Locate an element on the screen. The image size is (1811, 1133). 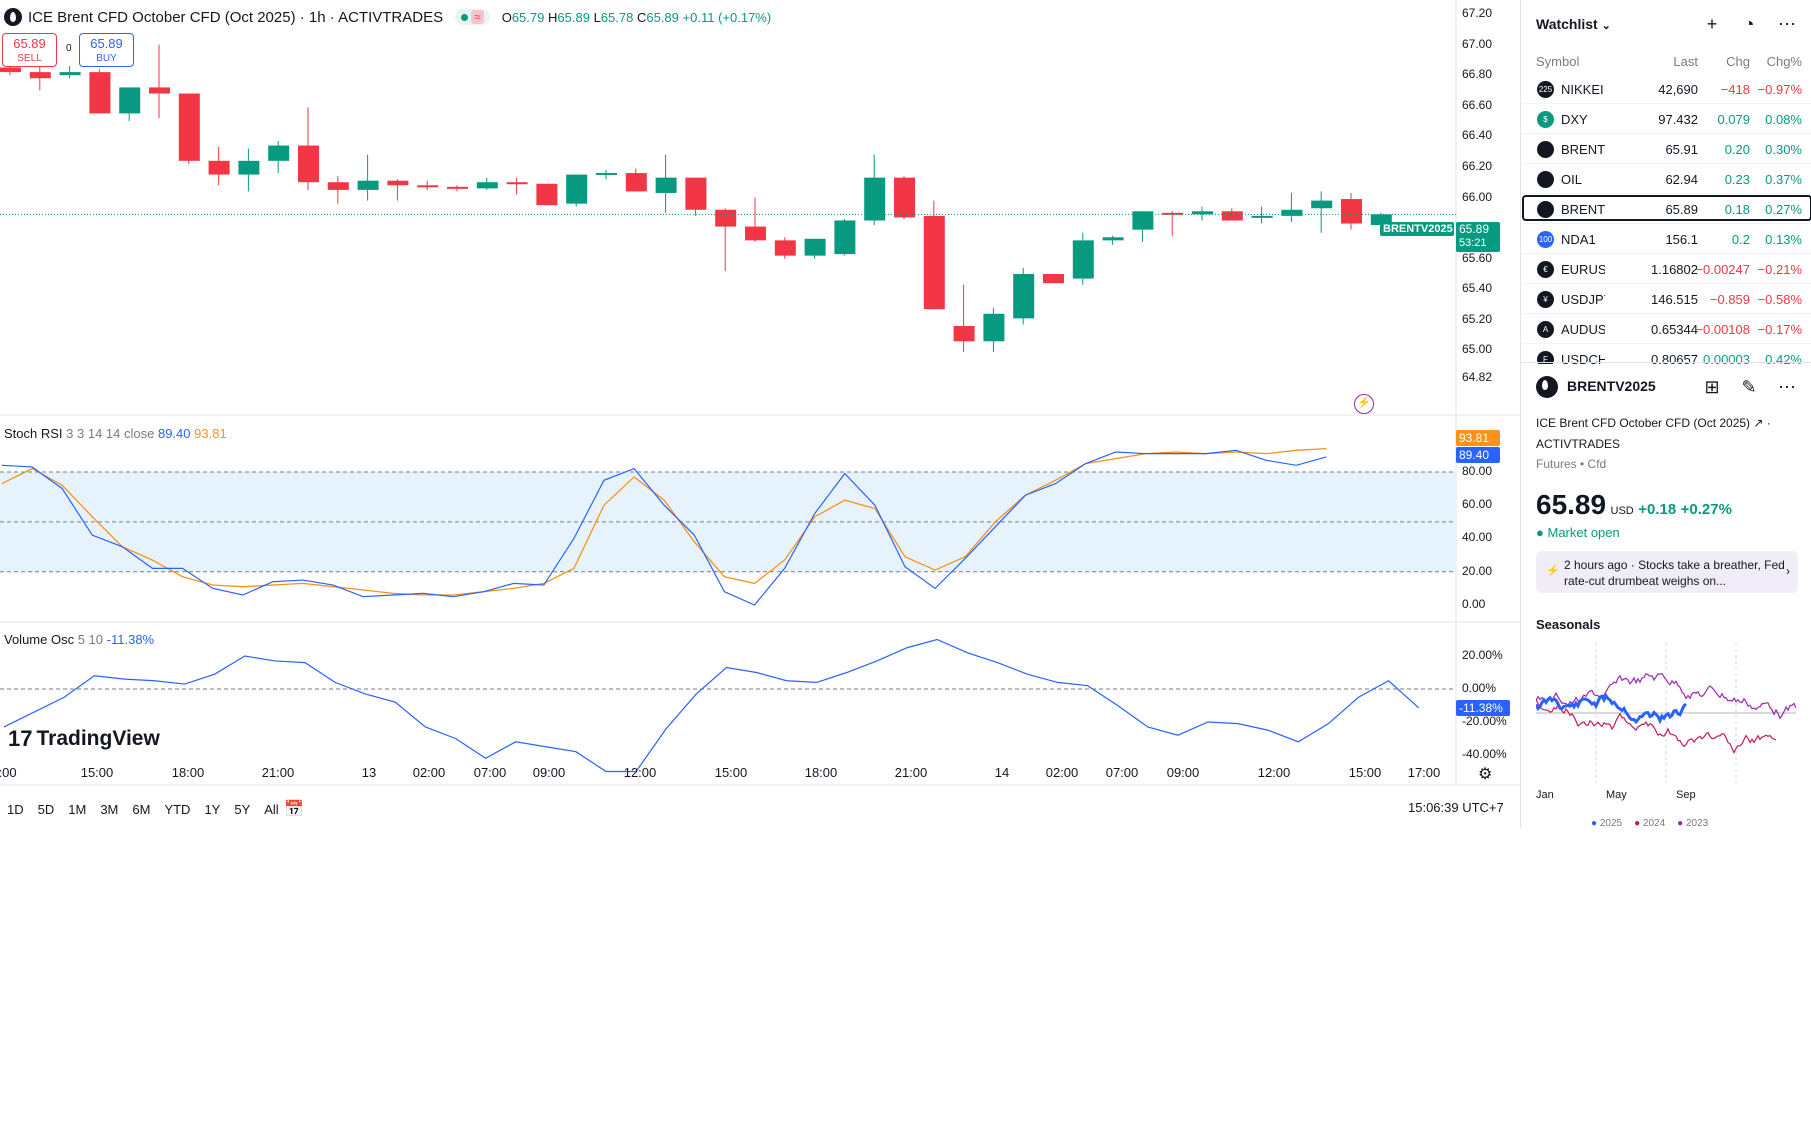
last-price: 146.515 is located at coordinates (1674, 299).